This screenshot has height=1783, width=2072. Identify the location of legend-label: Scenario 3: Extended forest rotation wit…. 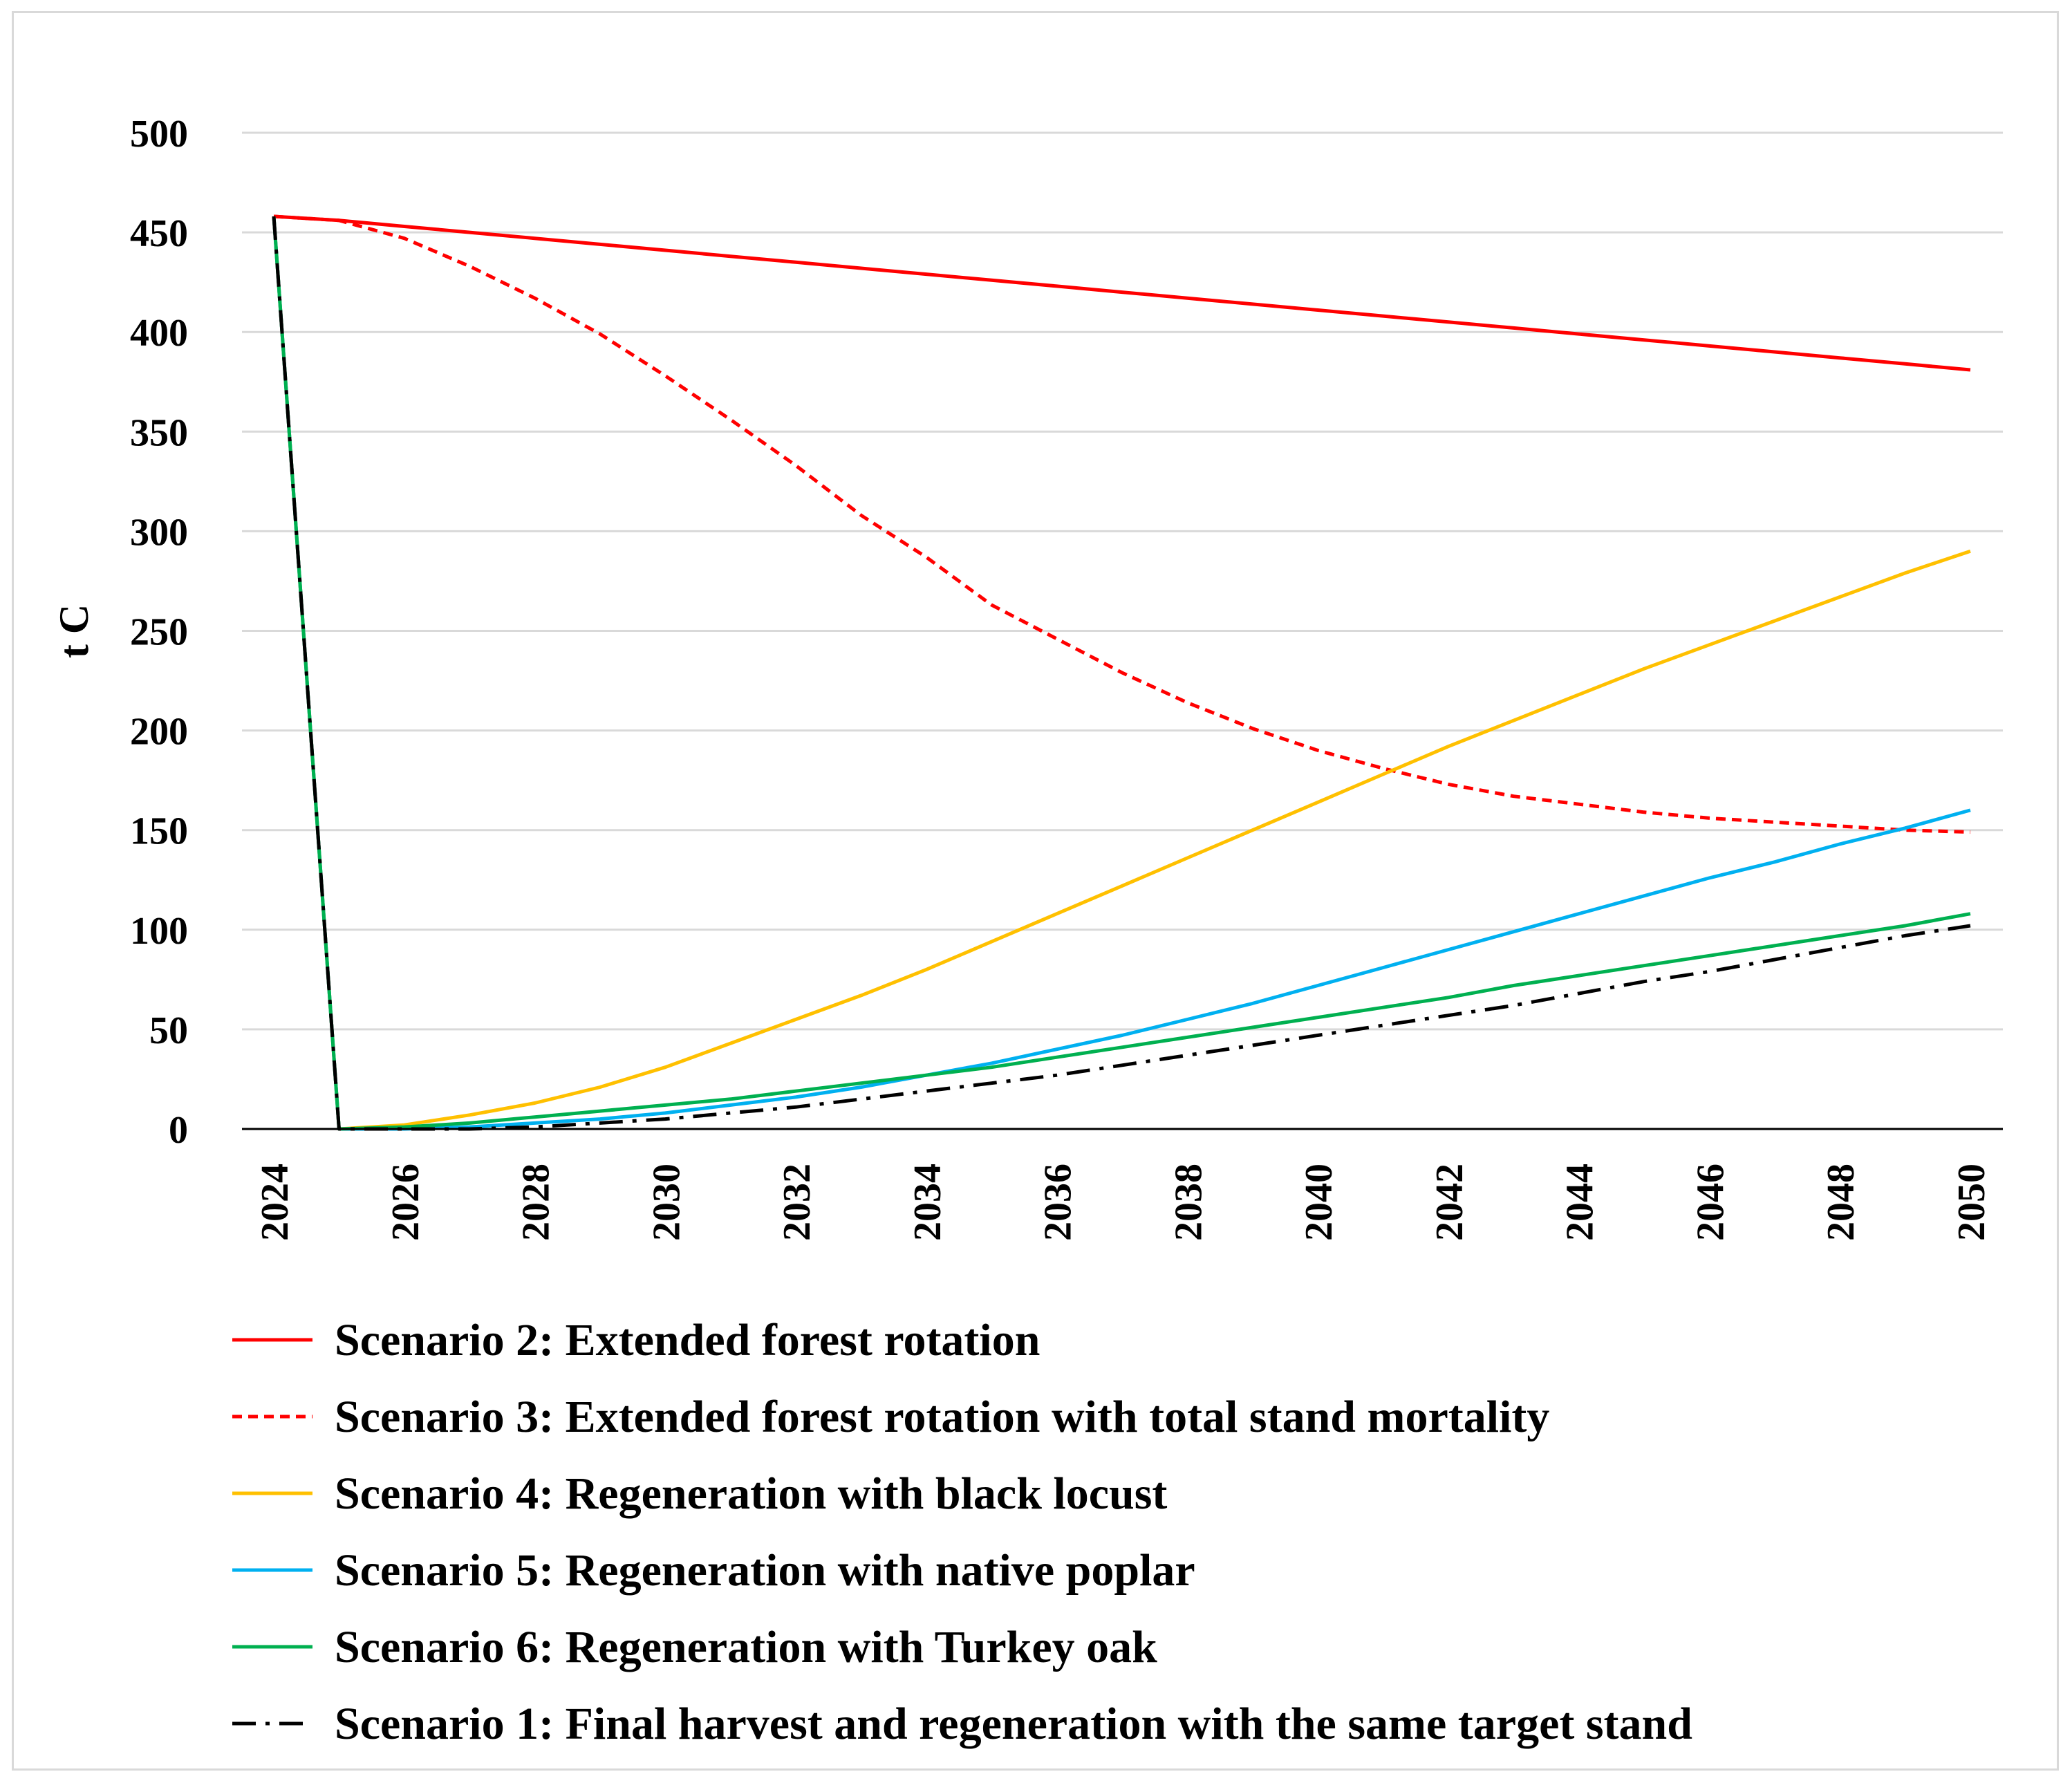
(942, 1417).